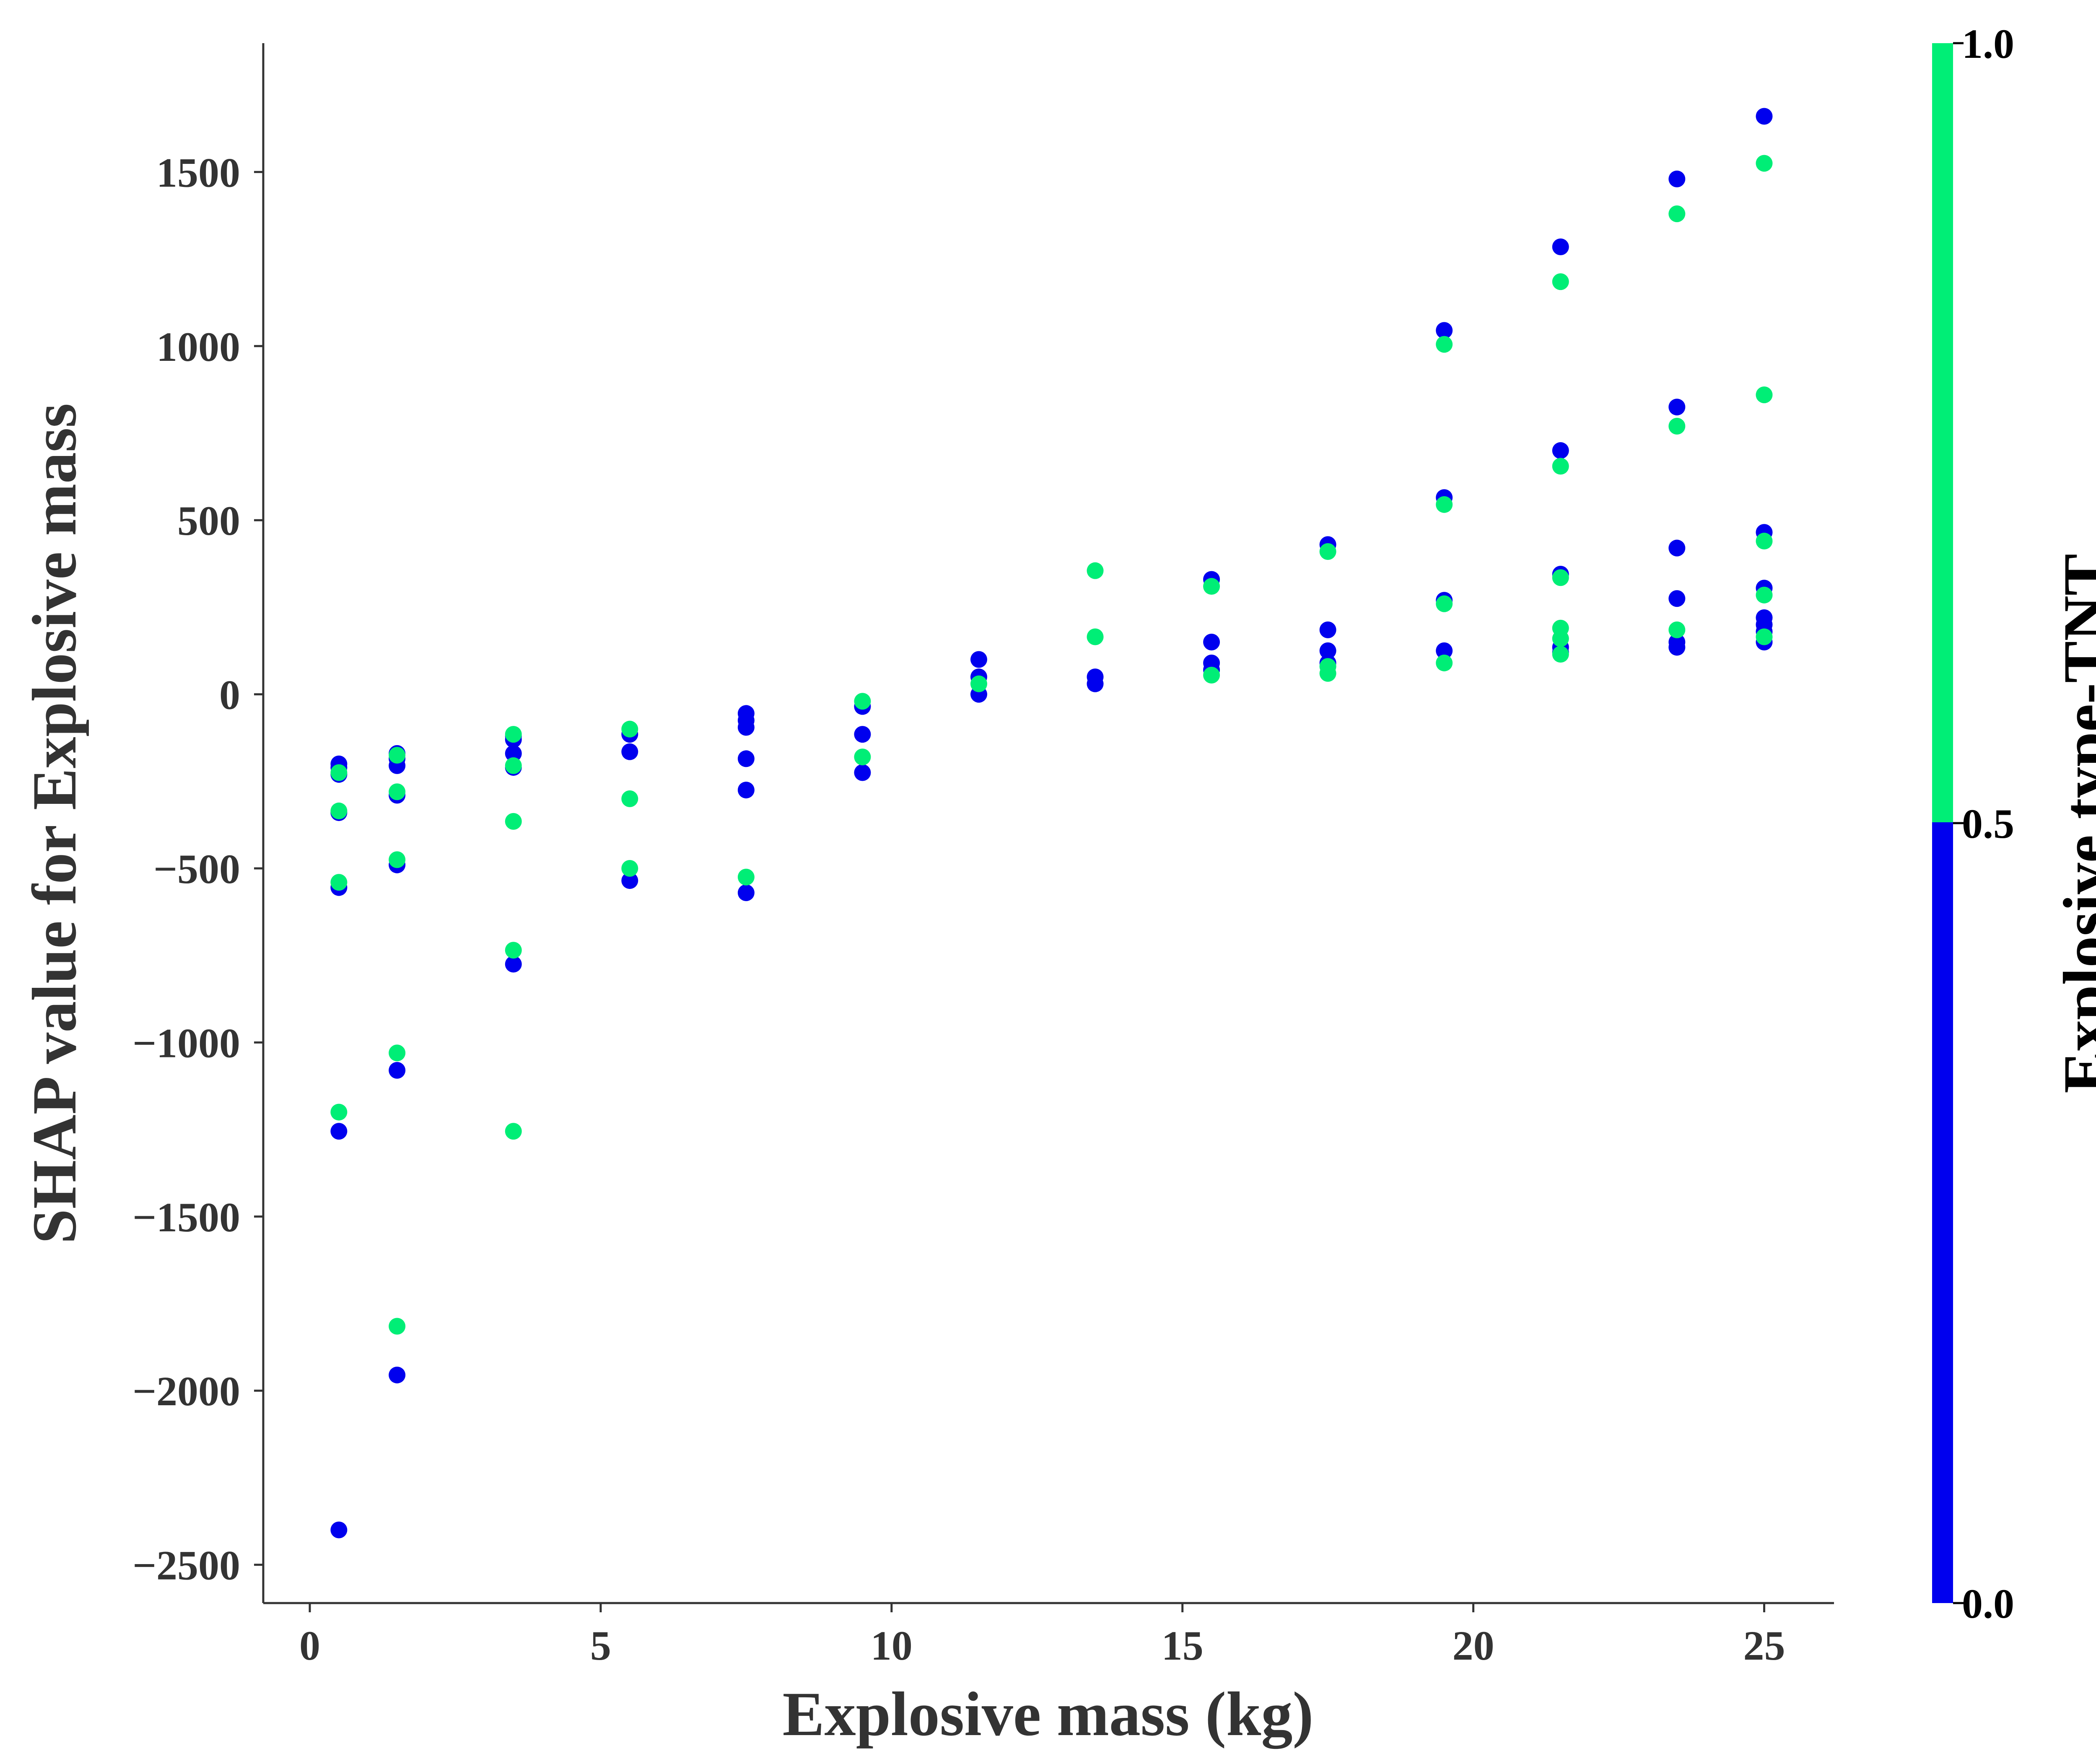 Image resolution: width=2096 pixels, height=1764 pixels. Describe the element at coordinates (186, 1391) in the screenshot. I see `y-tick-label: −2000` at that location.